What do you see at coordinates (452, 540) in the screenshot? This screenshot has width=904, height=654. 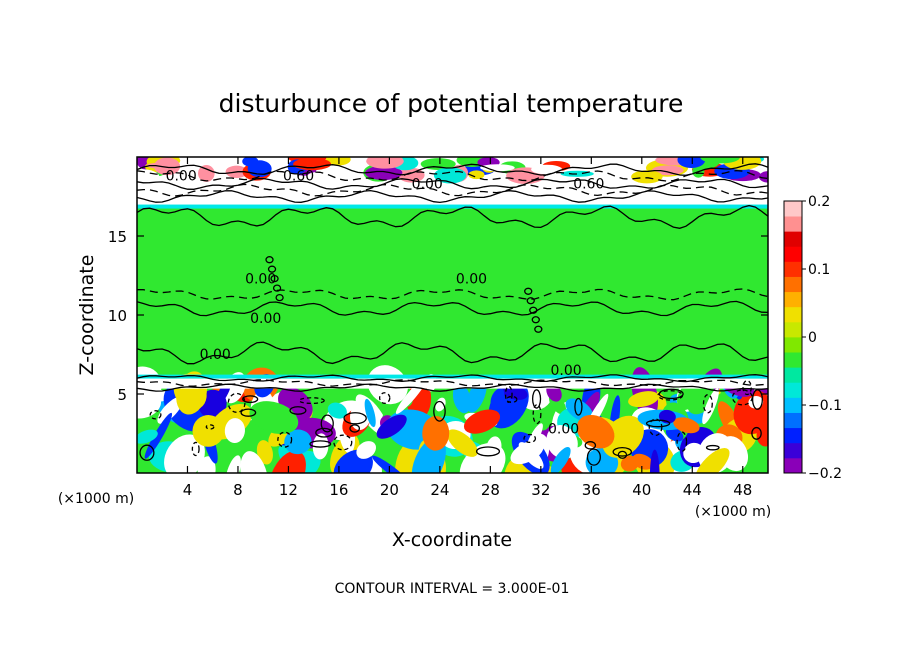 I see `x-axis-label: X-coordinate` at bounding box center [452, 540].